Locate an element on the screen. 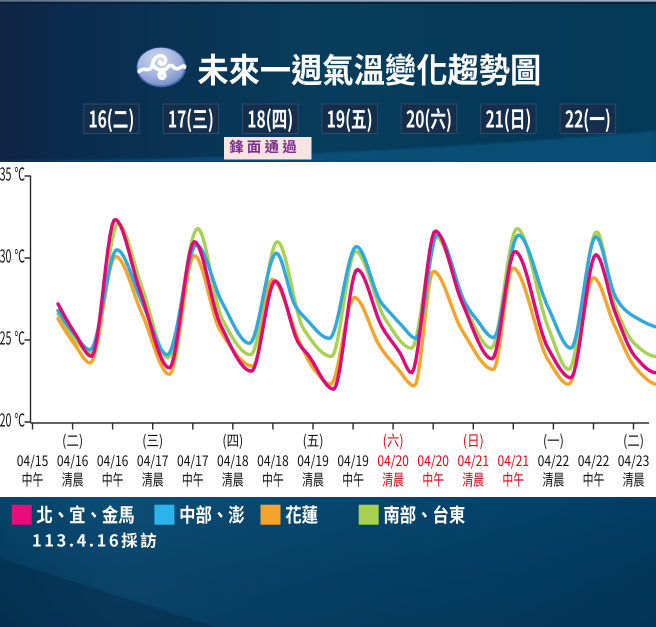 This screenshot has width=656, height=627. svg-text: (六) is located at coordinates (393, 440).